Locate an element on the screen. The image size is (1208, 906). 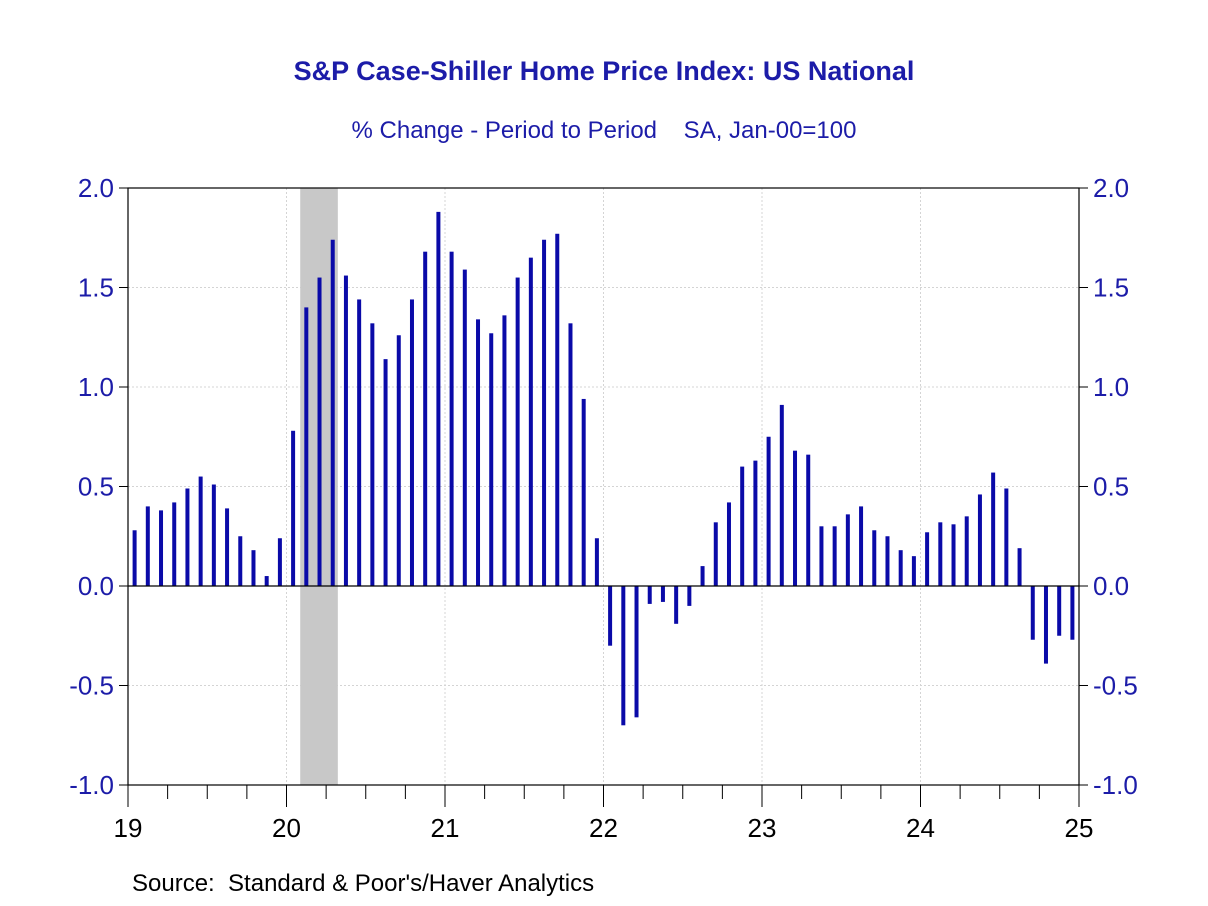
x-tick-label: 23 is located at coordinates (762, 828).